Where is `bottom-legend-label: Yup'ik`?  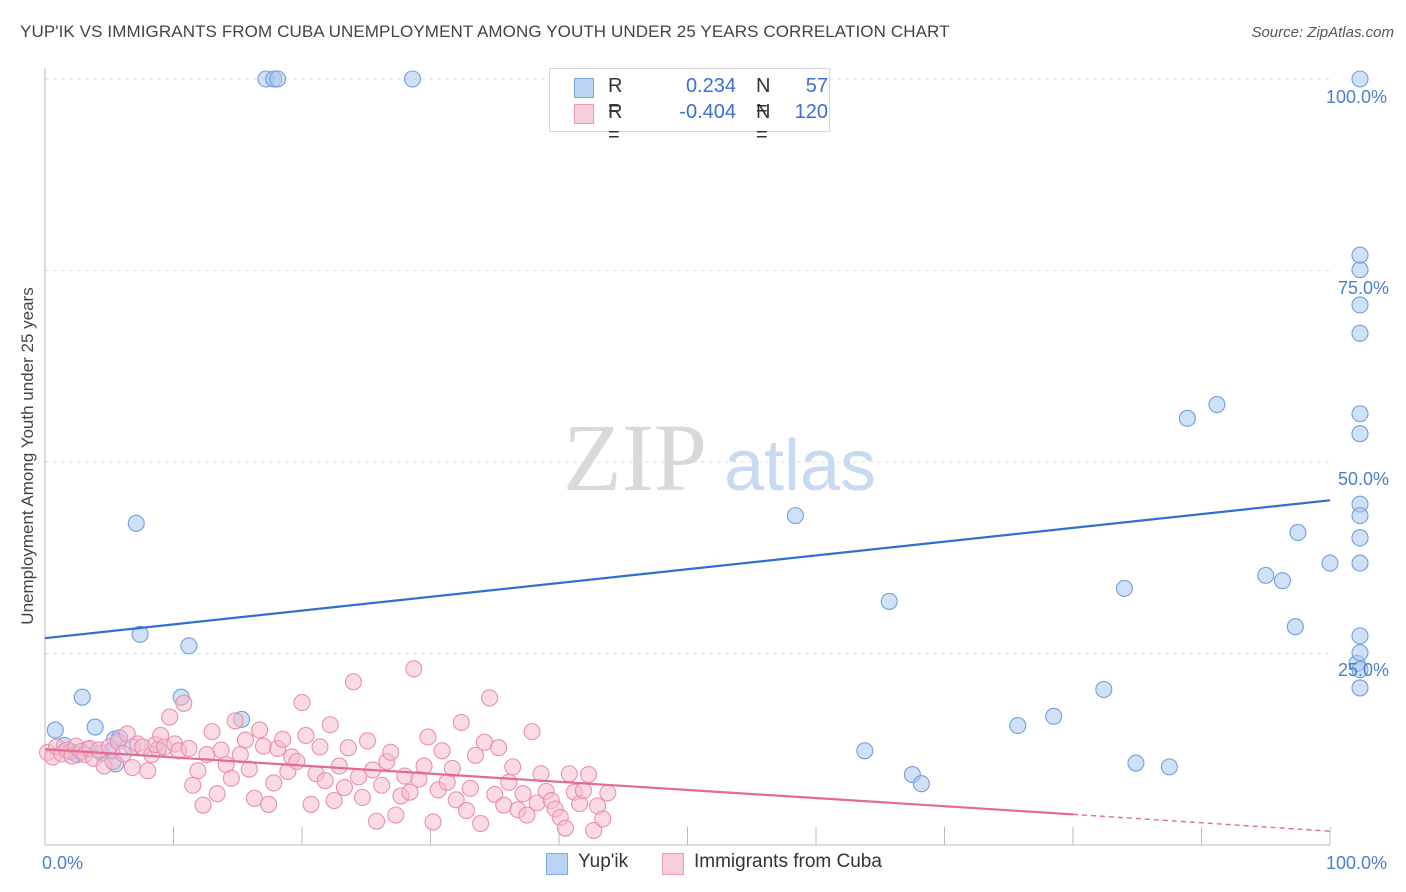
bottom-legend-label: Yup'ik is located at coordinates (603, 861).